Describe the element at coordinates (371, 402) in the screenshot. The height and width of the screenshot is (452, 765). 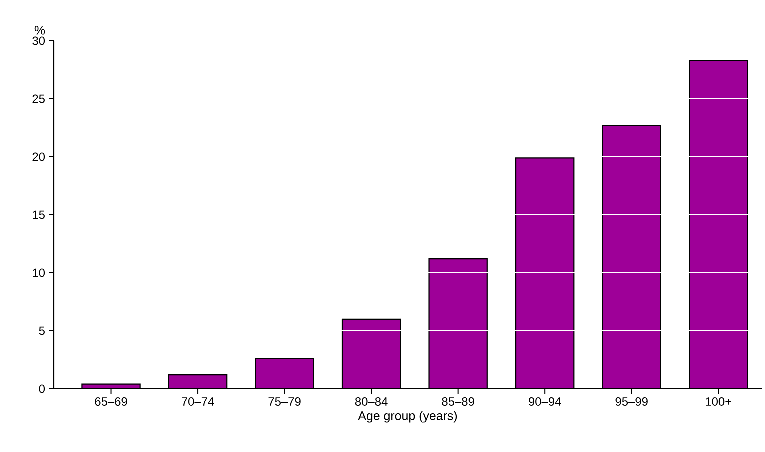
I see `x-tick-label: 80–84` at that location.